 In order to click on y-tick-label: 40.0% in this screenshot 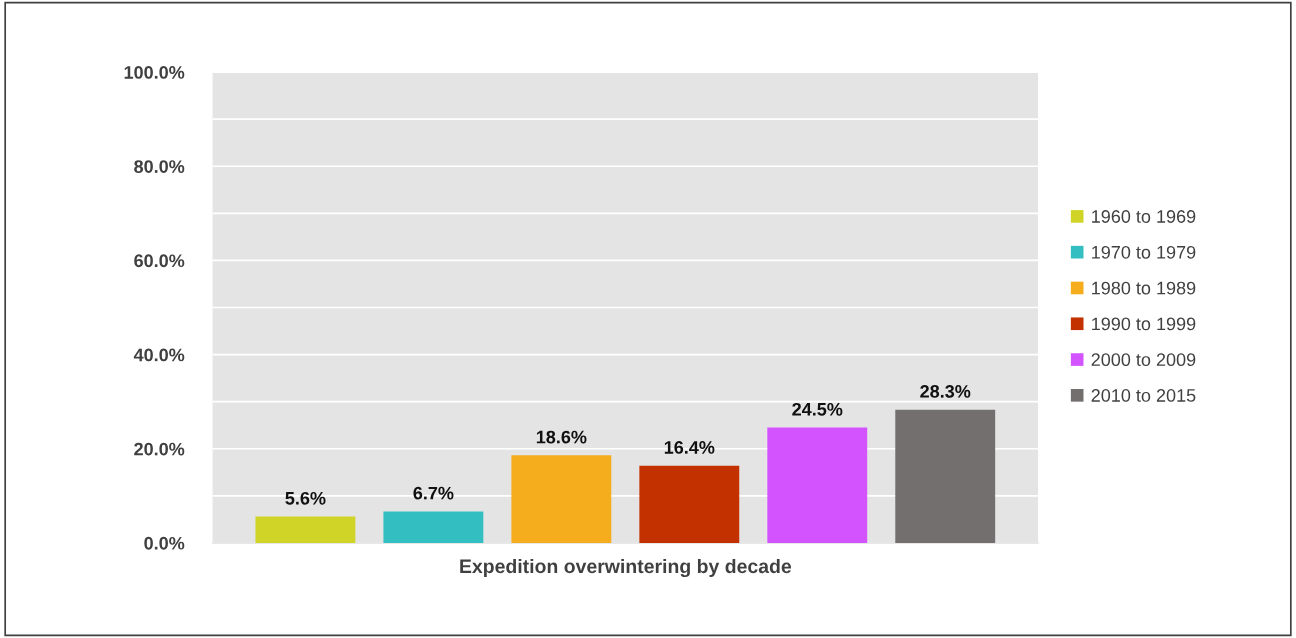, I will do `click(159, 355)`.